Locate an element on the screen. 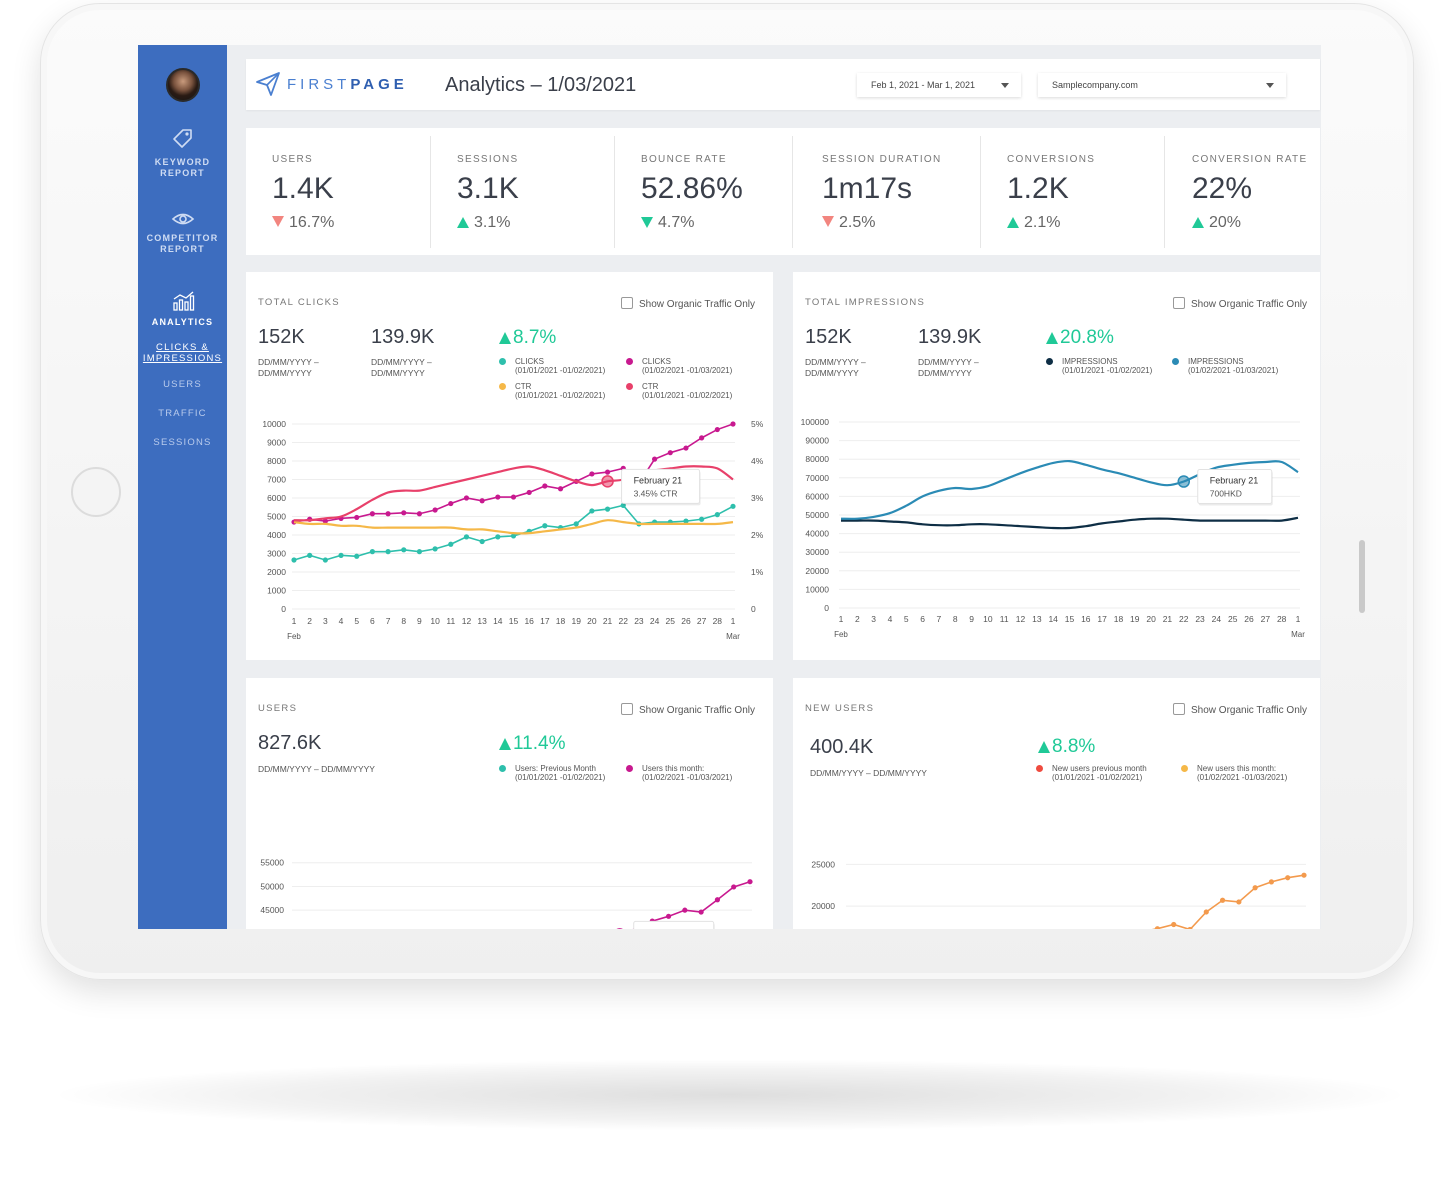 Image resolution: width=1454 pixels, height=1182 pixels. triangle-down-icon is located at coordinates (828, 221).